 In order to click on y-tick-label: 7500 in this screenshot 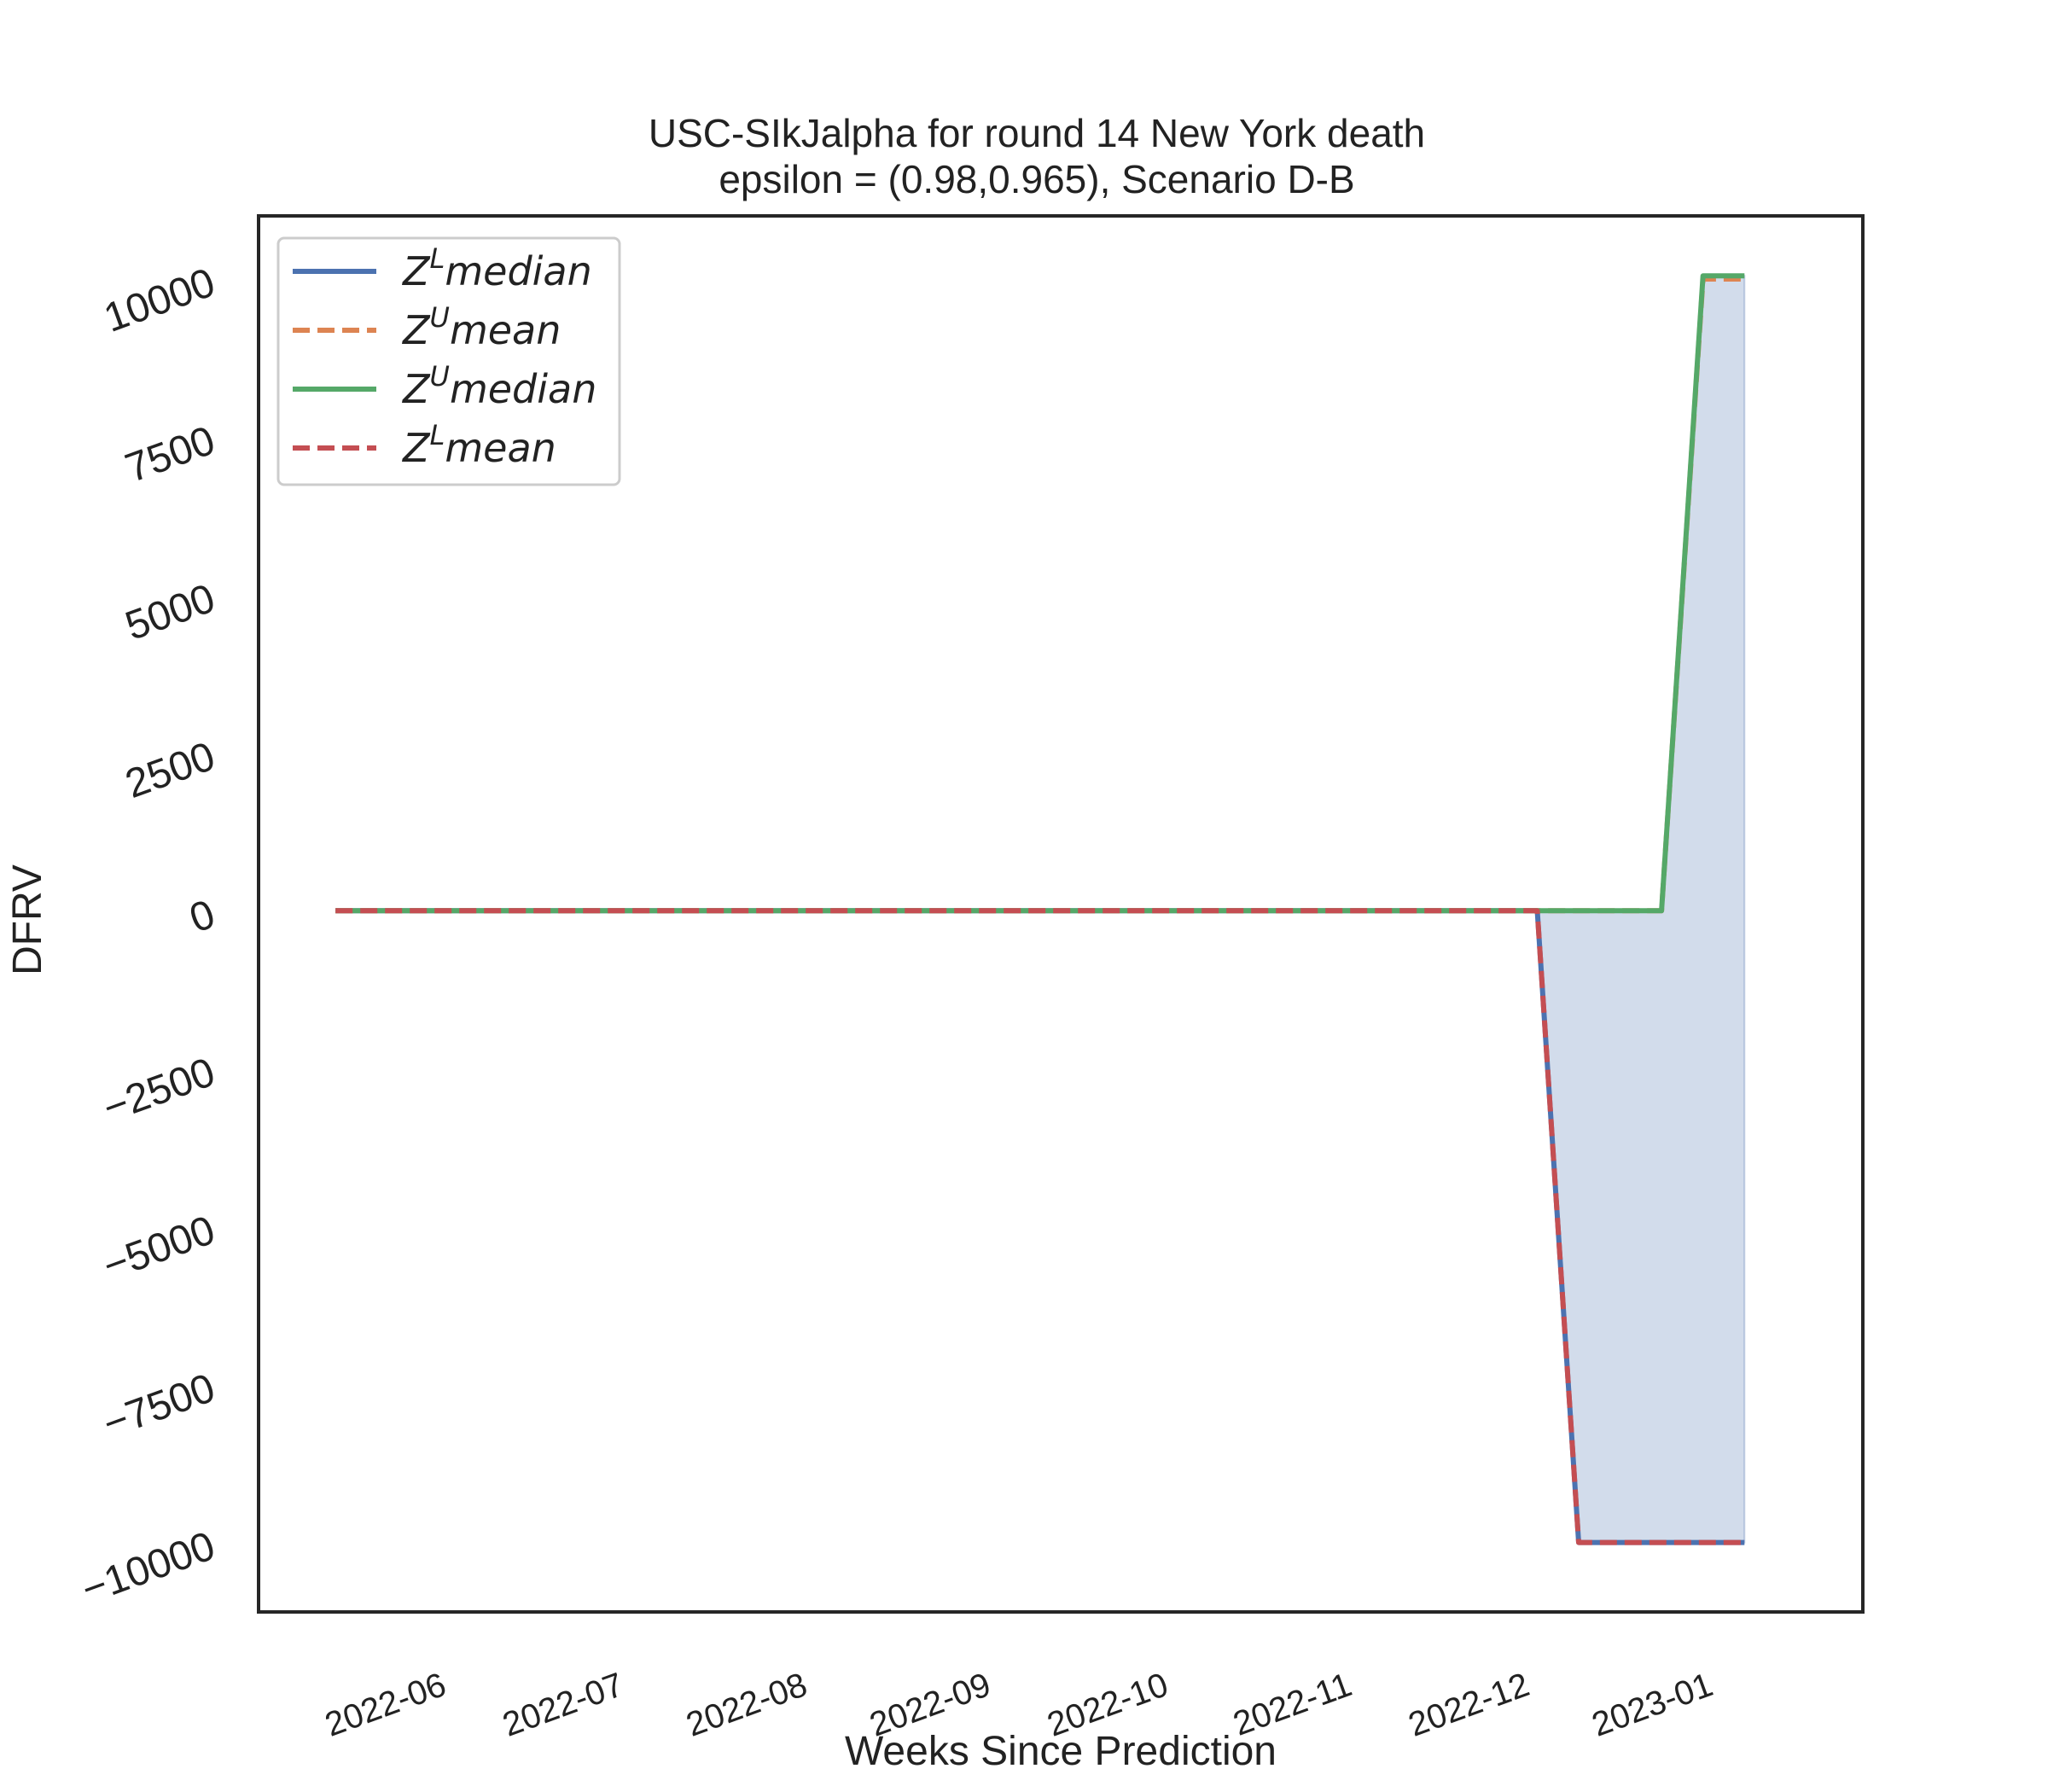, I will do `click(169, 455)`.